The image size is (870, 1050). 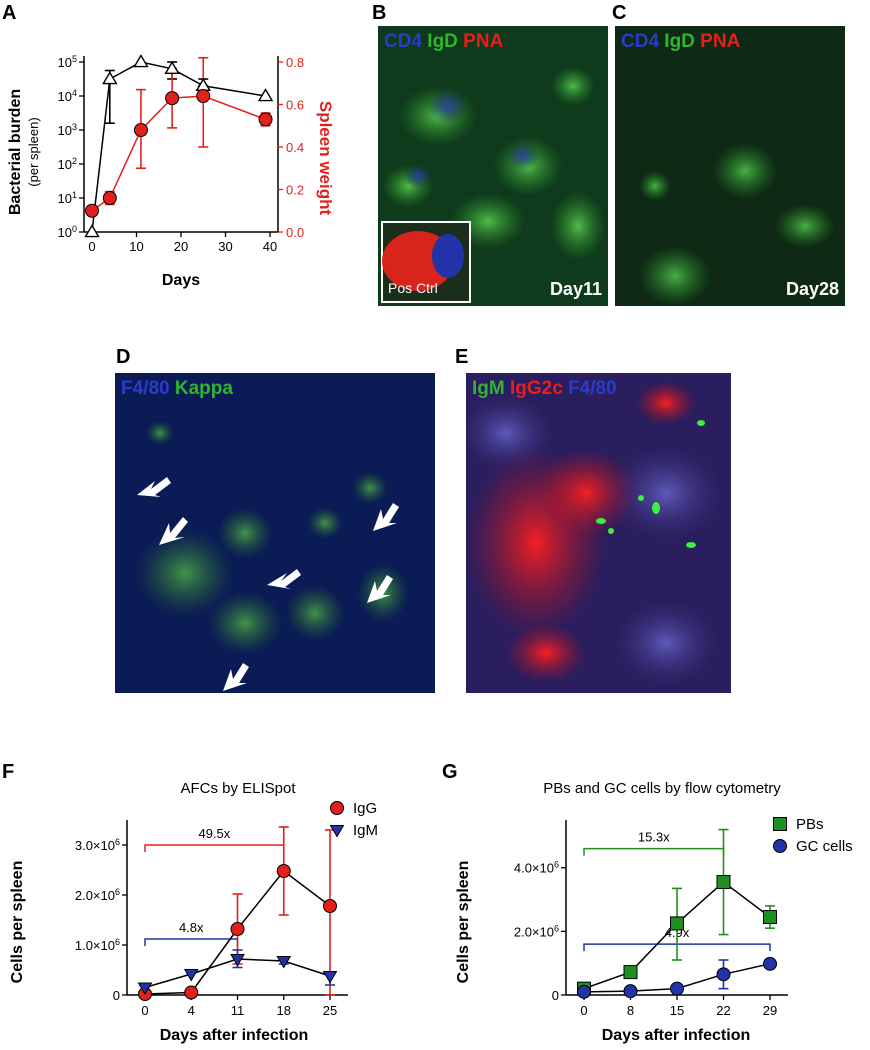 I want to click on micrograph-b-image, so click(x=493, y=166).